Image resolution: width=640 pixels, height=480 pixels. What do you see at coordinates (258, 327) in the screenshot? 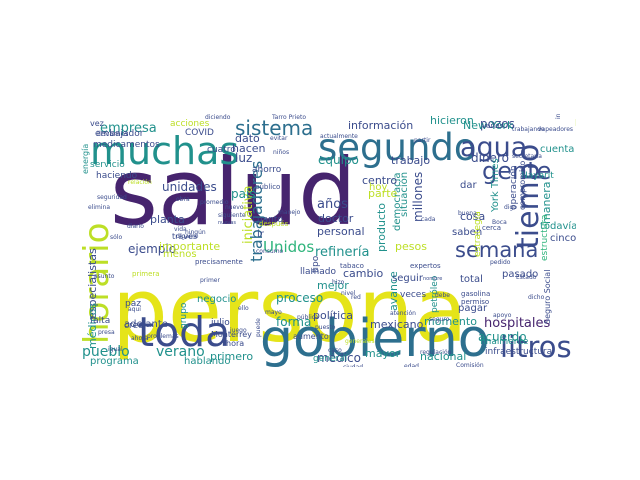
I see `cloud-word: puede` at bounding box center [258, 327].